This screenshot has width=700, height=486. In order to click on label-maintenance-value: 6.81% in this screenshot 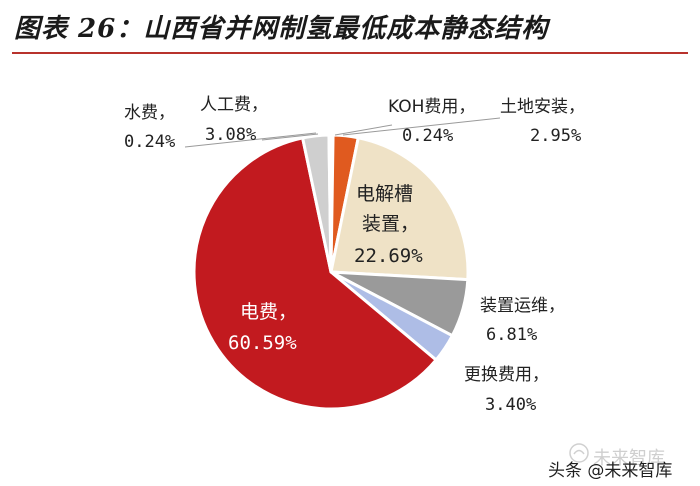, I will do `click(511, 335)`.